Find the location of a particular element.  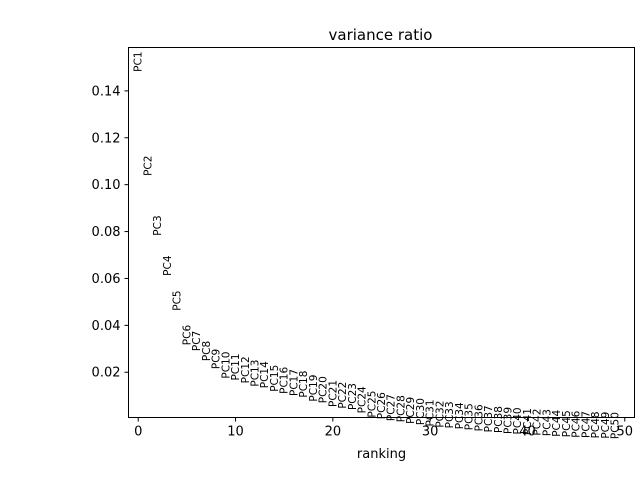

x-tick-label: 0 is located at coordinates (138, 432).